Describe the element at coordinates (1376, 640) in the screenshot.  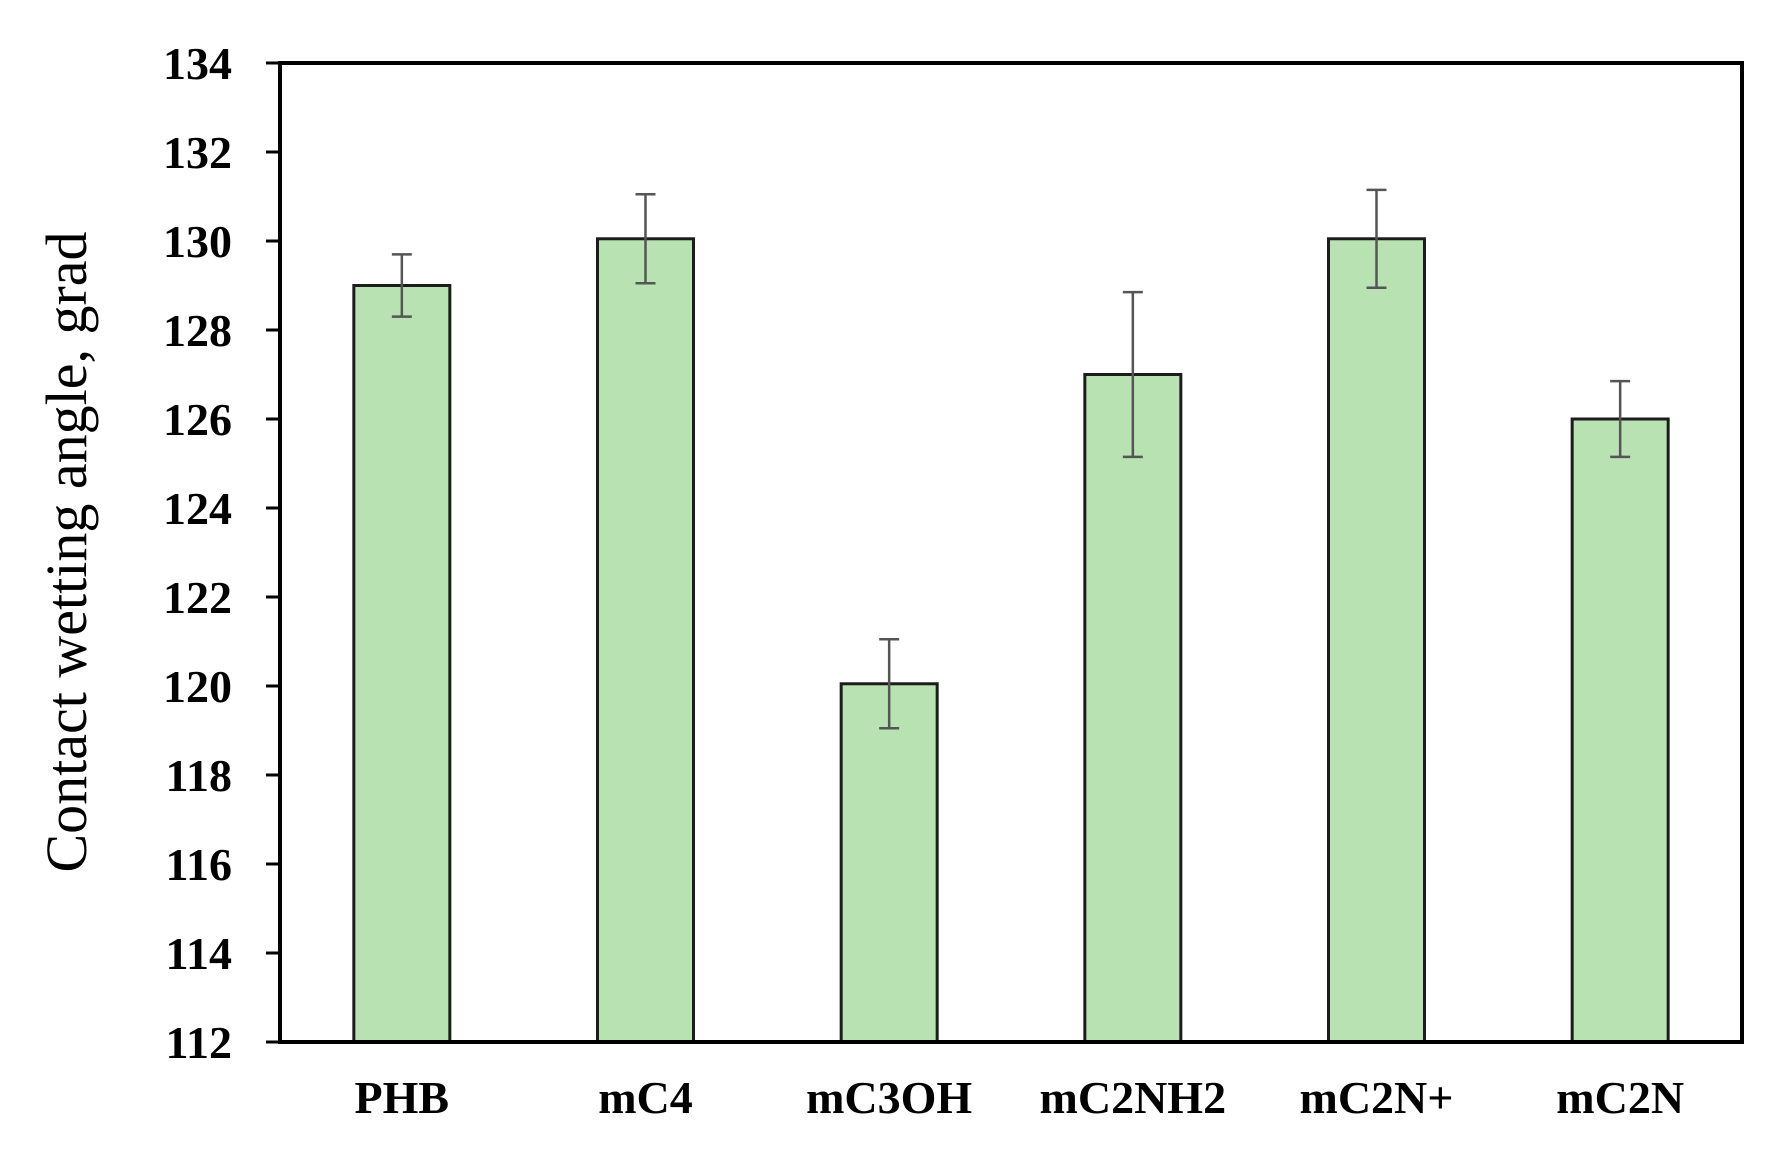
I see `bar-mc2n-` at that location.